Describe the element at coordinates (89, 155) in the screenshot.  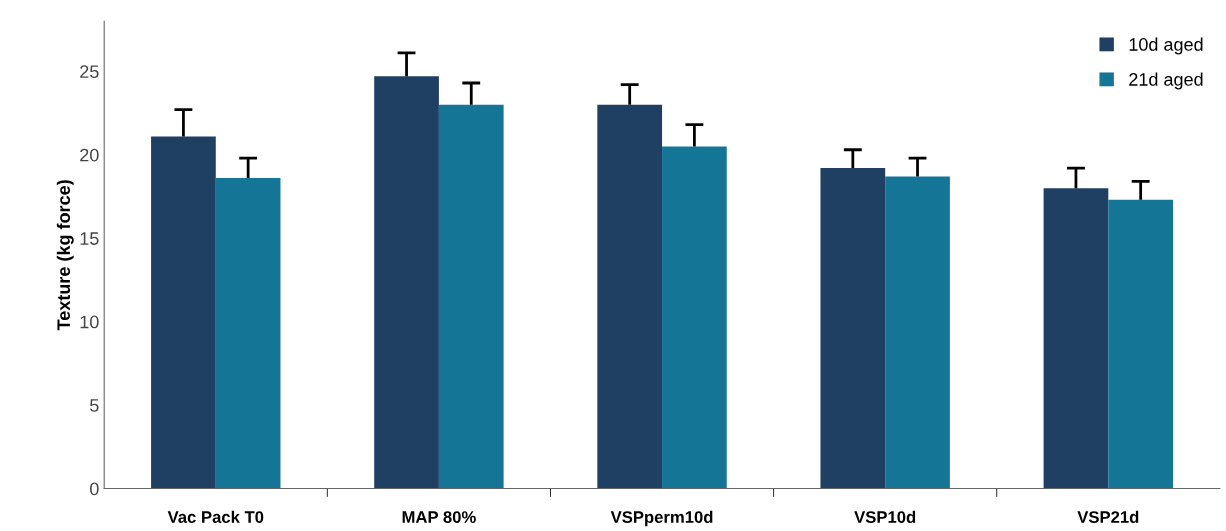
I see `y-tick-label: 20` at that location.